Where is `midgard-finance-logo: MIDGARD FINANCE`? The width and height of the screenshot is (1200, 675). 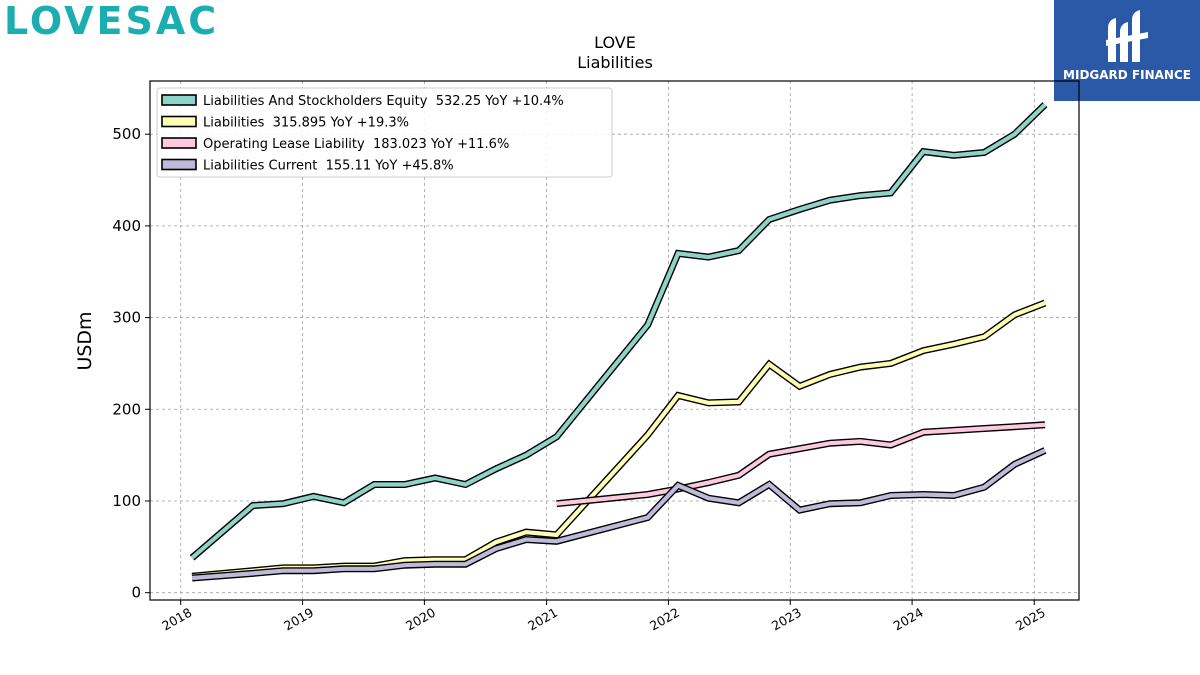 midgard-finance-logo: MIDGARD FINANCE is located at coordinates (1127, 50).